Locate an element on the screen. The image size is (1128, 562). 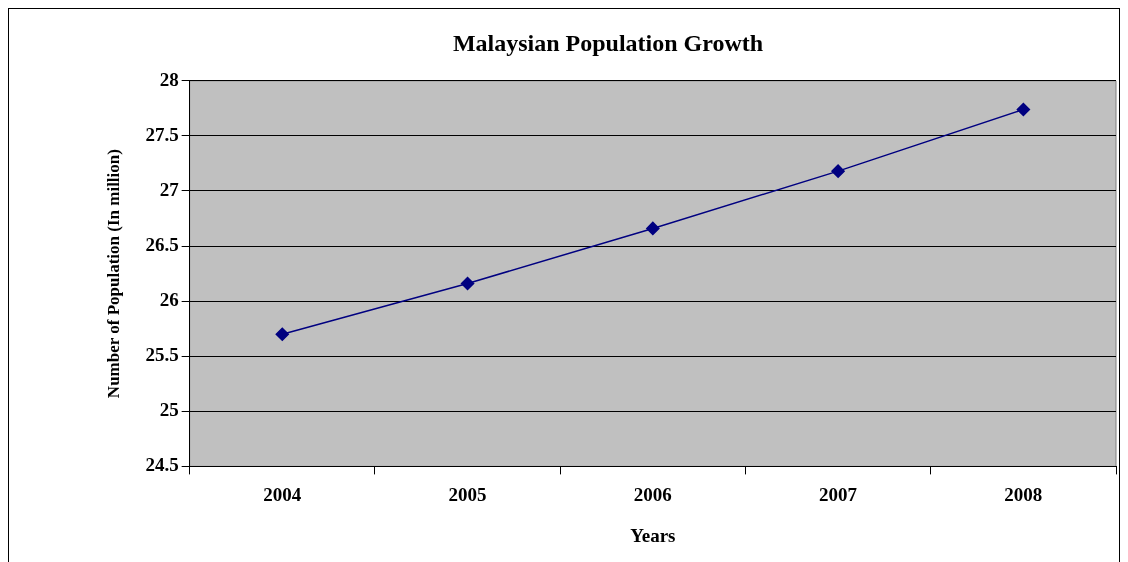
y-tick-label: 28 is located at coordinates (169, 79).